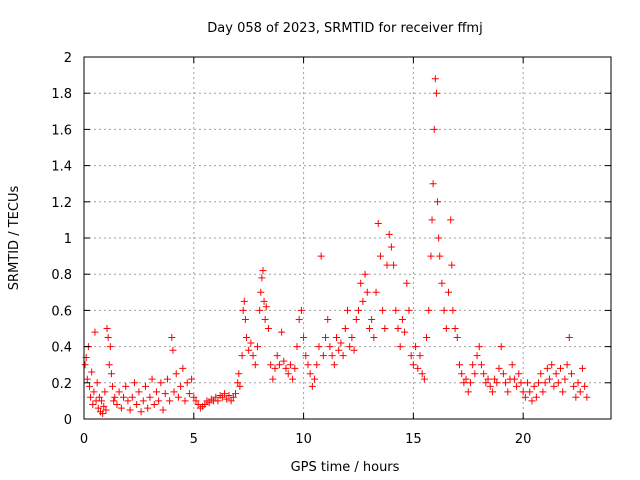 The image size is (640, 480). I want to click on y-tick-labels: 0 0.2 0.4 0.6 0.8 1 1.2 1.4 1.6 1.8 2, so click(61, 239).